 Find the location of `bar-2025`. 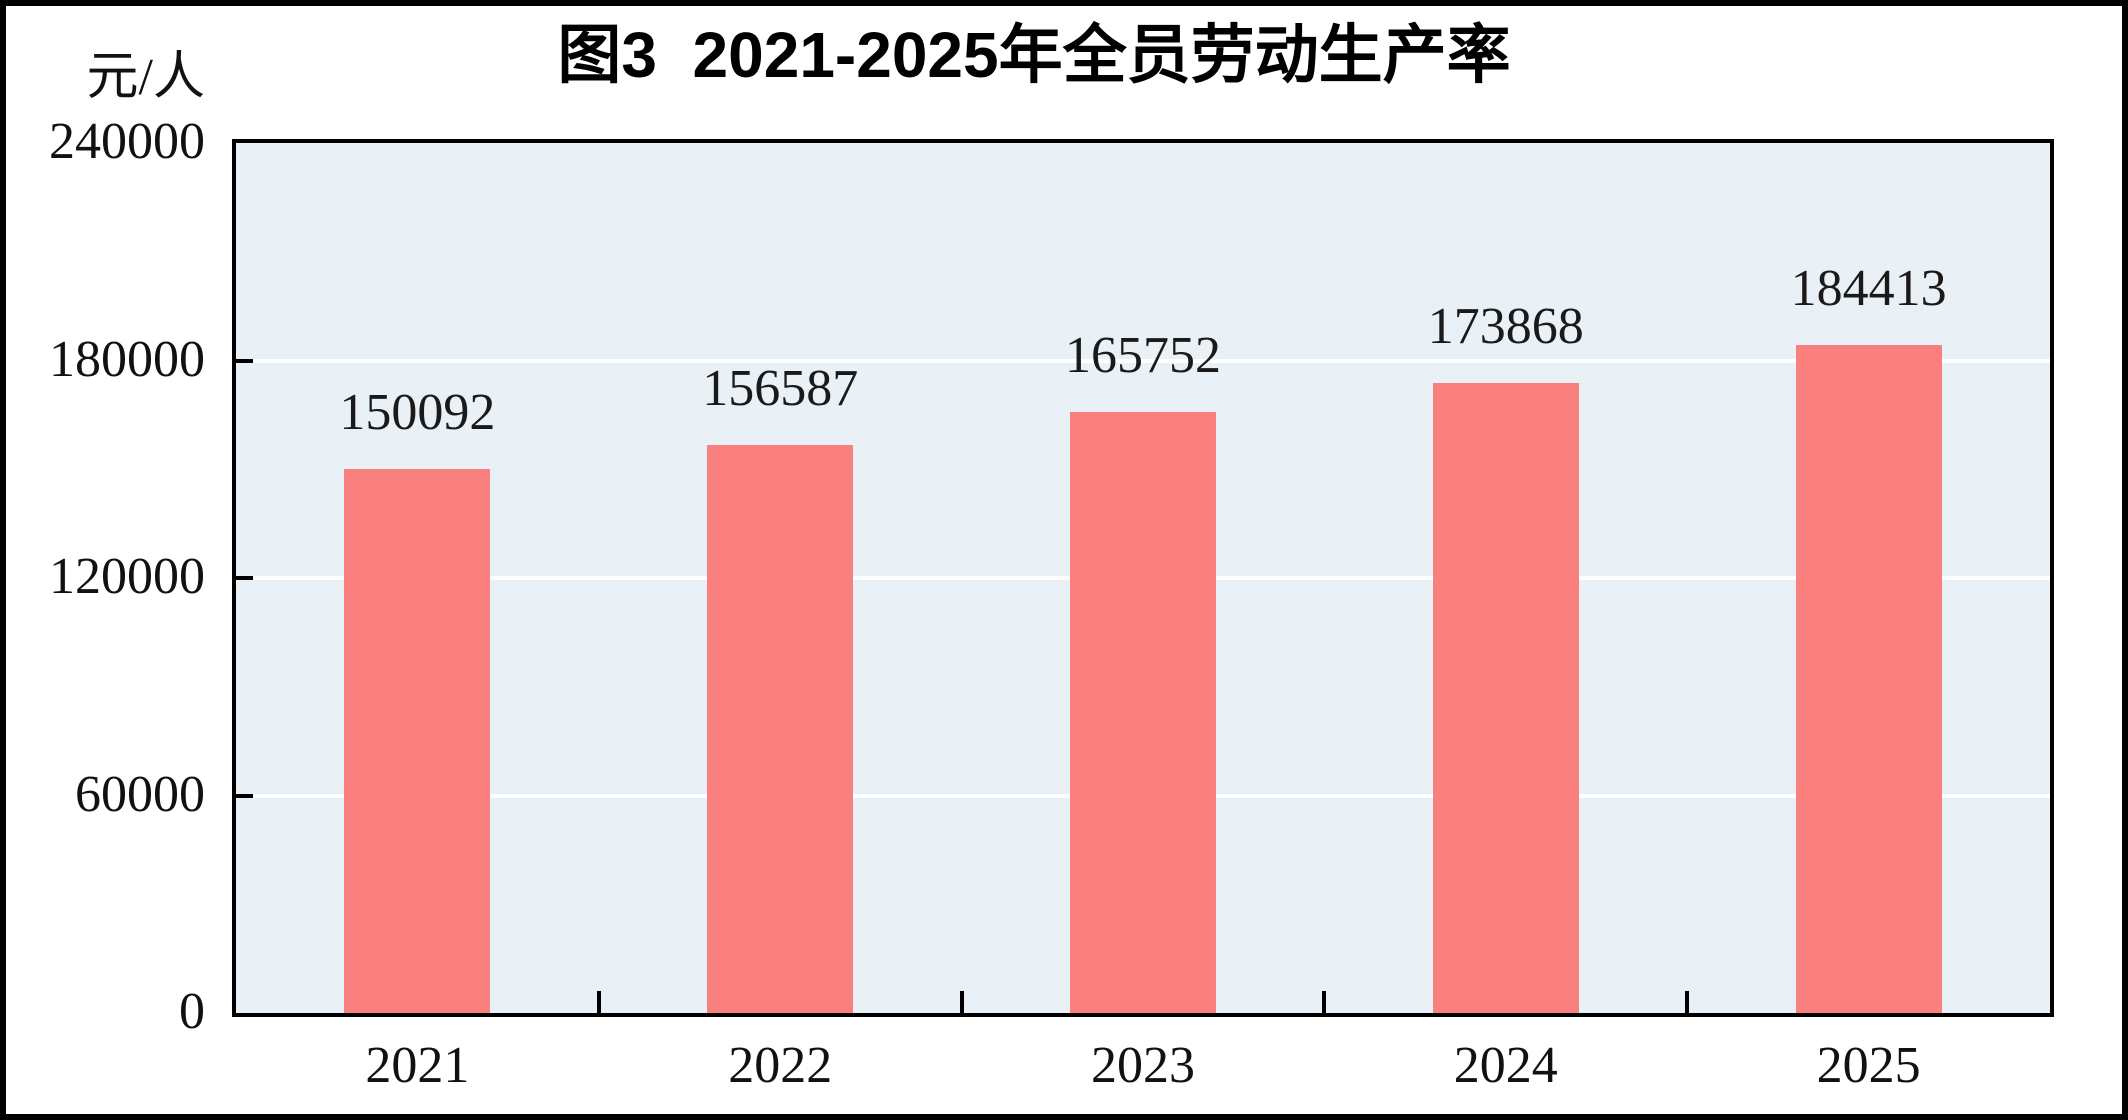

bar-2025 is located at coordinates (1868, 678).